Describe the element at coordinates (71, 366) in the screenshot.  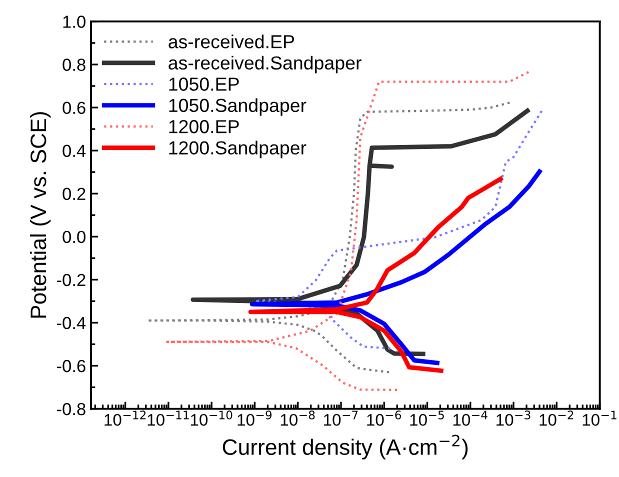
I see `y-tick-label: -0.6` at that location.